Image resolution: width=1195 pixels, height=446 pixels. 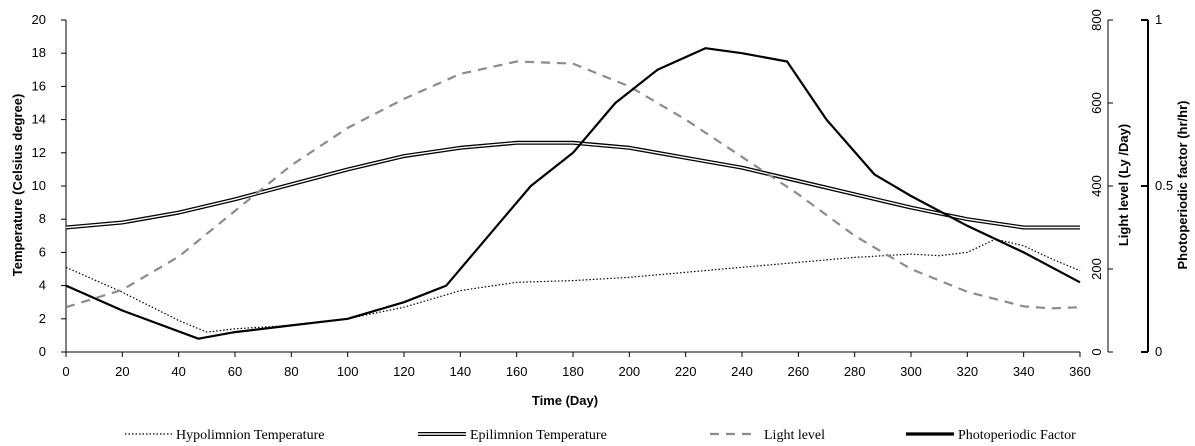 What do you see at coordinates (460, 371) in the screenshot?
I see `x-tick-label: 140` at bounding box center [460, 371].